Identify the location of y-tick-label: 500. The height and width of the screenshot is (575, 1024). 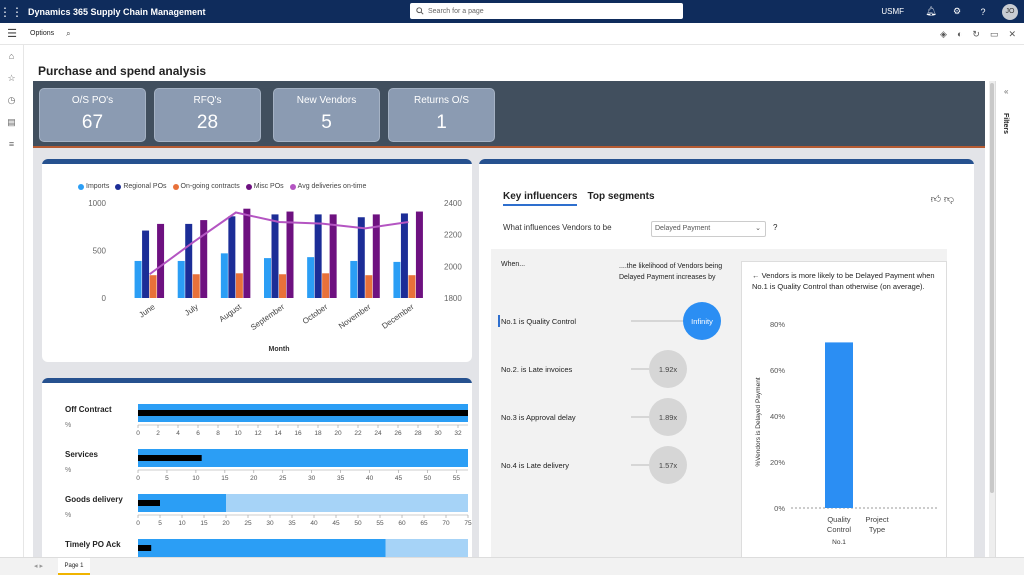
(100, 251).